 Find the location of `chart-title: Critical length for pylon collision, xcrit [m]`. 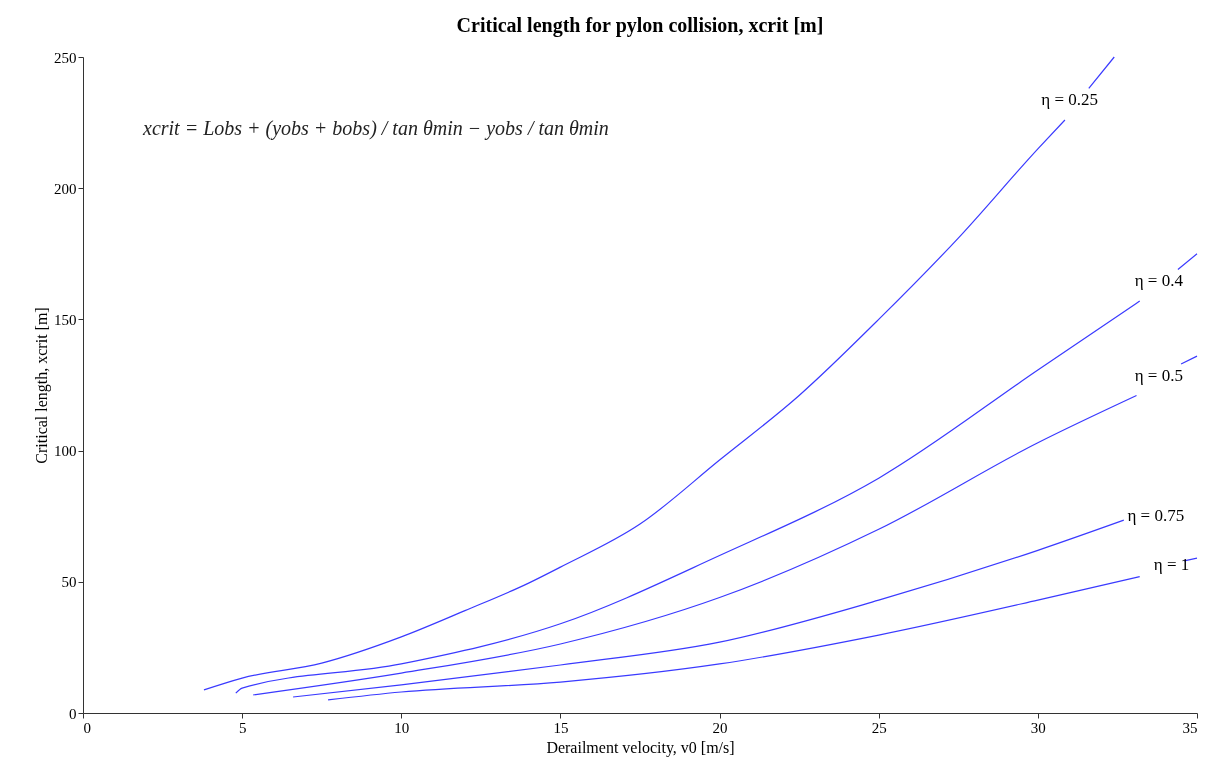

chart-title: Critical length for pylon collision, xcrit [m] is located at coordinates (640, 25).